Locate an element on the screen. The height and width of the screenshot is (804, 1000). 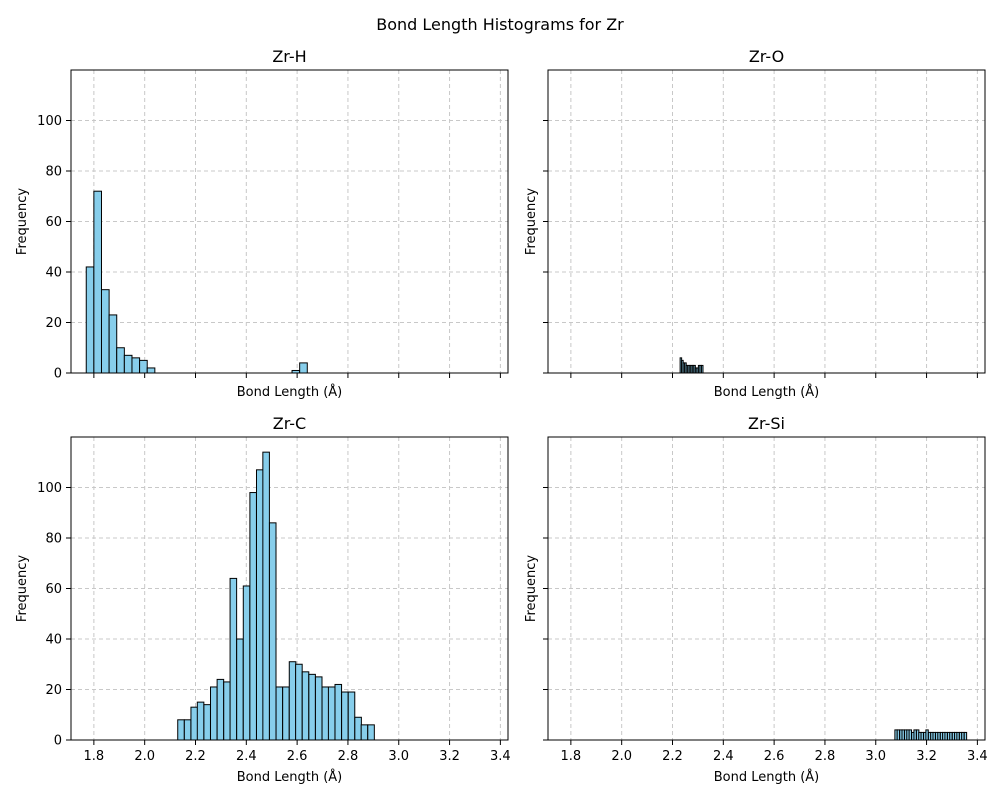
panel-title: Zr-H is located at coordinates (289, 56).